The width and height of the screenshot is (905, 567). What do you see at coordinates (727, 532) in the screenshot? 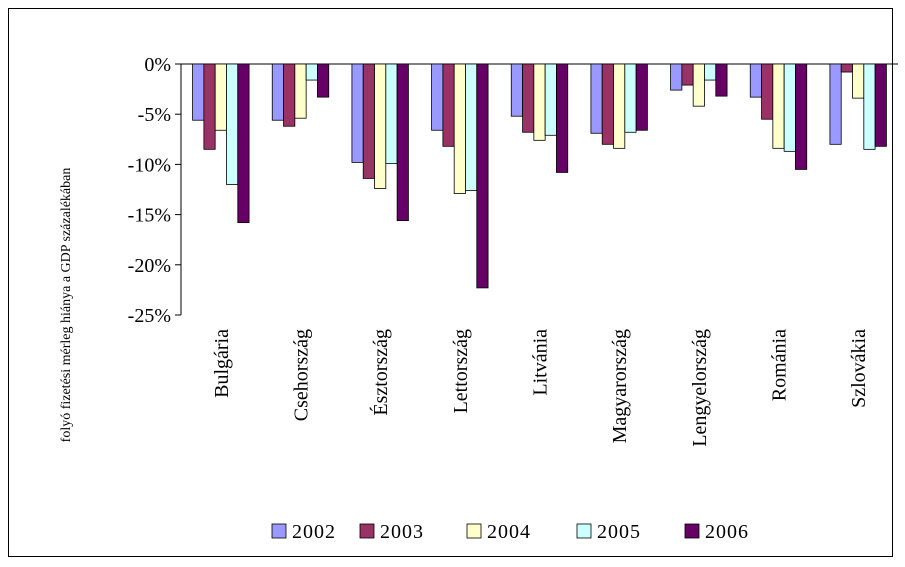
I see `legend-label-2006: 2006` at bounding box center [727, 532].